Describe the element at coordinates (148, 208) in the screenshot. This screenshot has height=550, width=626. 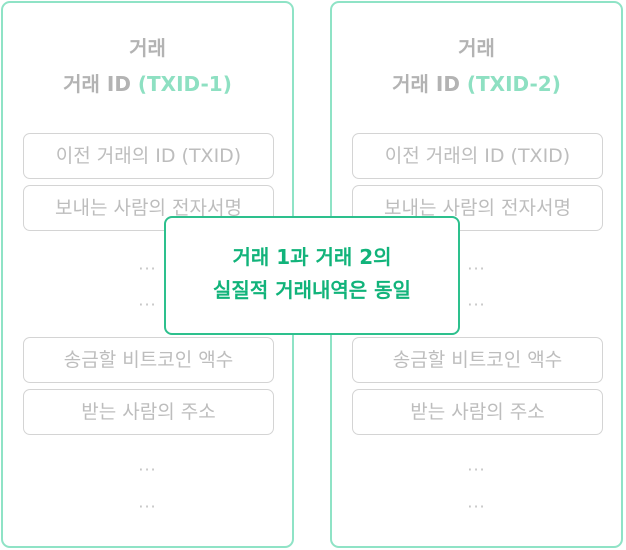
I see `field-sender-signature: 보내는 사람의 전자서명` at that location.